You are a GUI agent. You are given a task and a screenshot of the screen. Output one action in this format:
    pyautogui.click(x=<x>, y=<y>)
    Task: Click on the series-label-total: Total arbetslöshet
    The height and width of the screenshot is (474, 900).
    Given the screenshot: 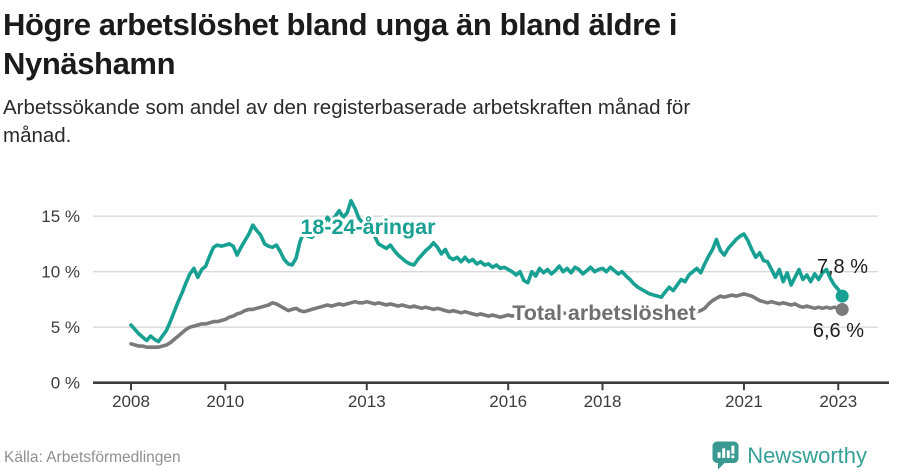 What is the action you would take?
    pyautogui.click(x=604, y=313)
    